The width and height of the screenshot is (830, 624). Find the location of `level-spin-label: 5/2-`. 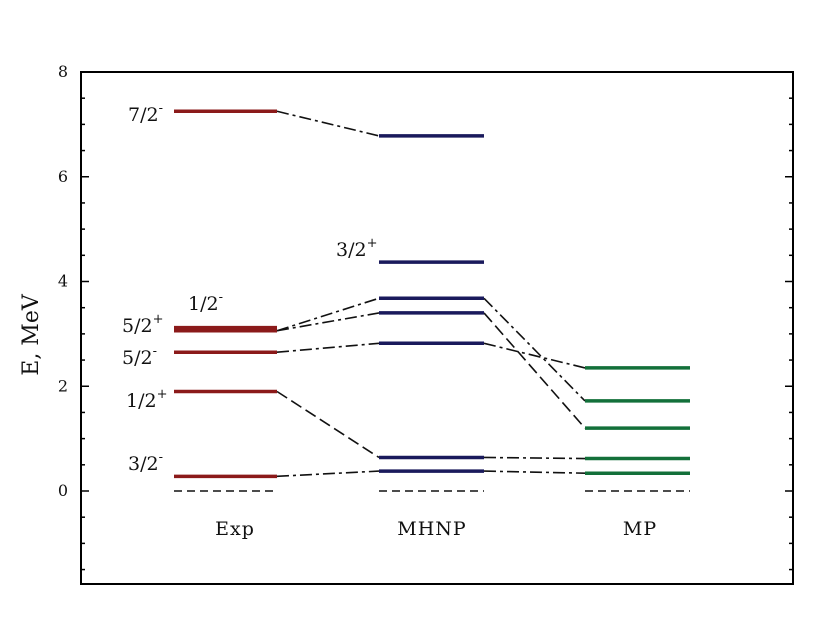

level-spin-label: 5/2- is located at coordinates (139, 356).